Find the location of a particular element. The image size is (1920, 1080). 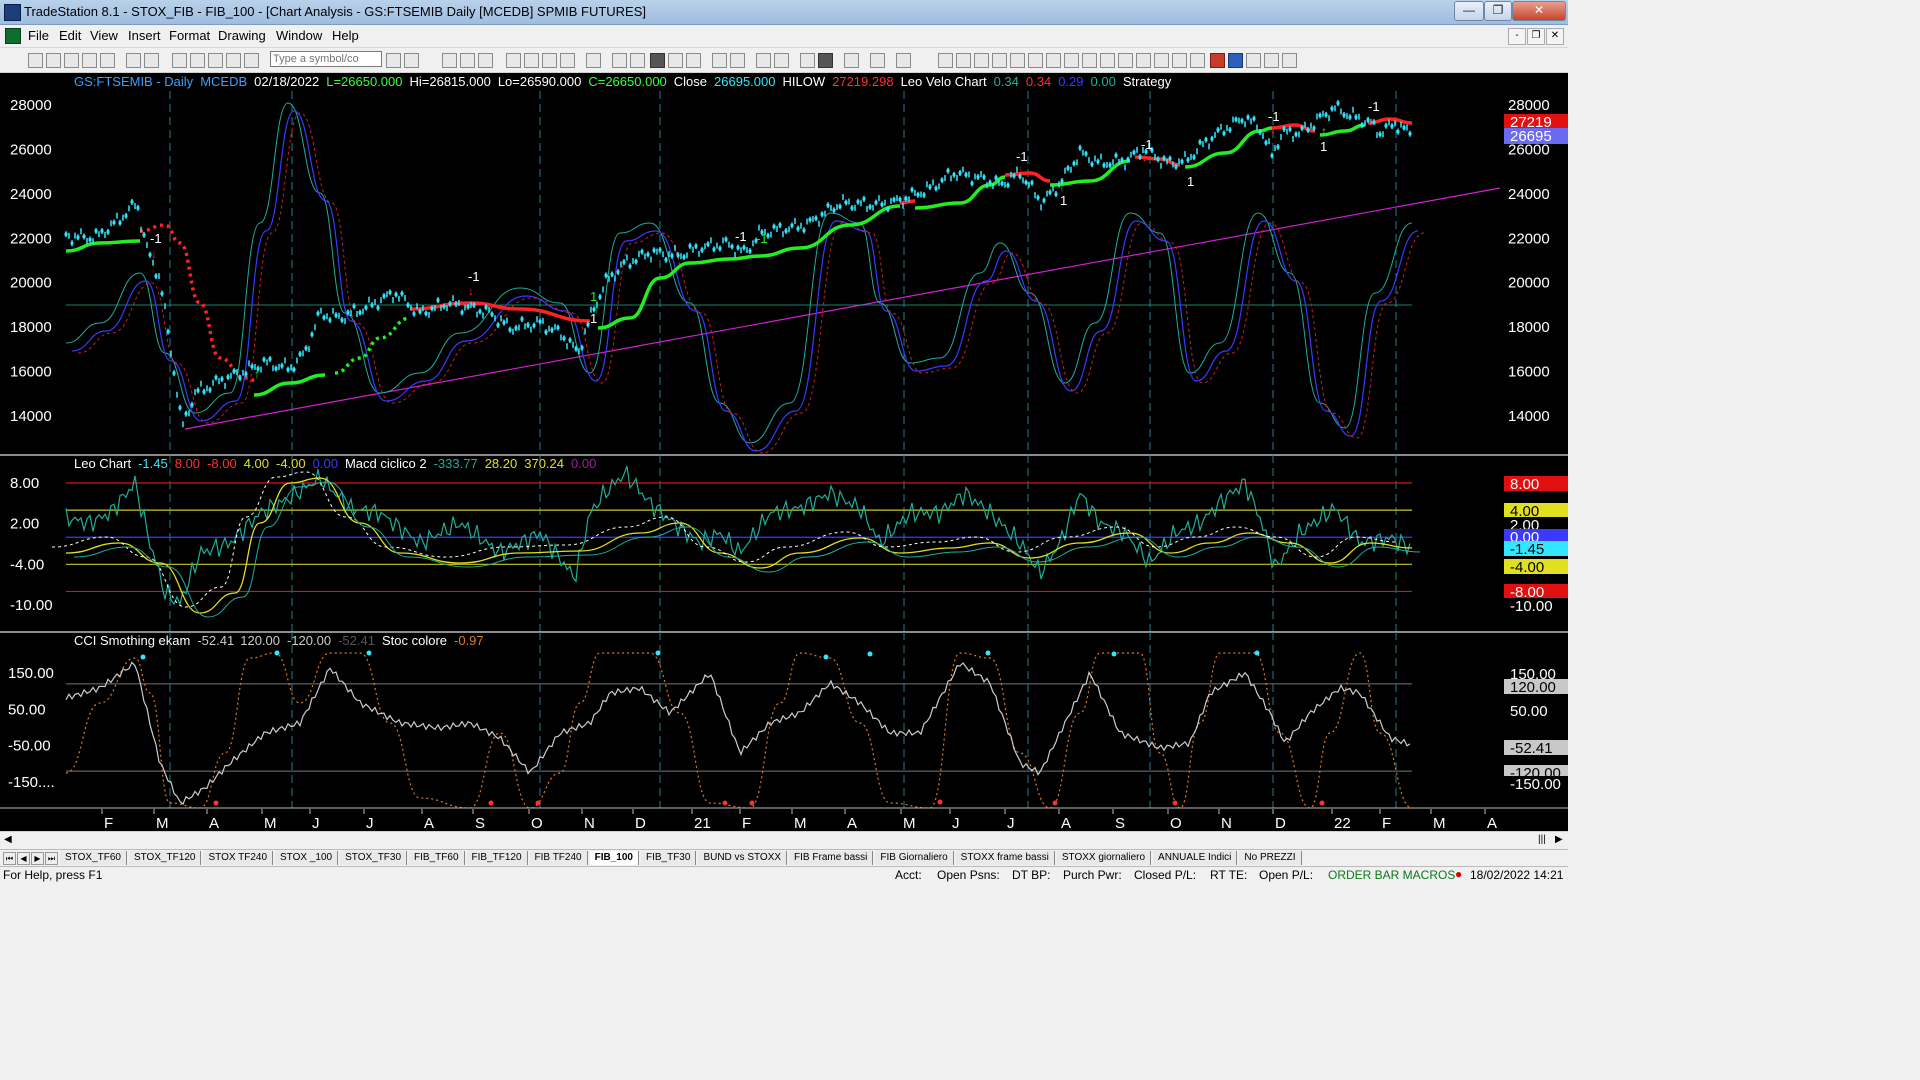

menu-window: Window is located at coordinates (299, 35).